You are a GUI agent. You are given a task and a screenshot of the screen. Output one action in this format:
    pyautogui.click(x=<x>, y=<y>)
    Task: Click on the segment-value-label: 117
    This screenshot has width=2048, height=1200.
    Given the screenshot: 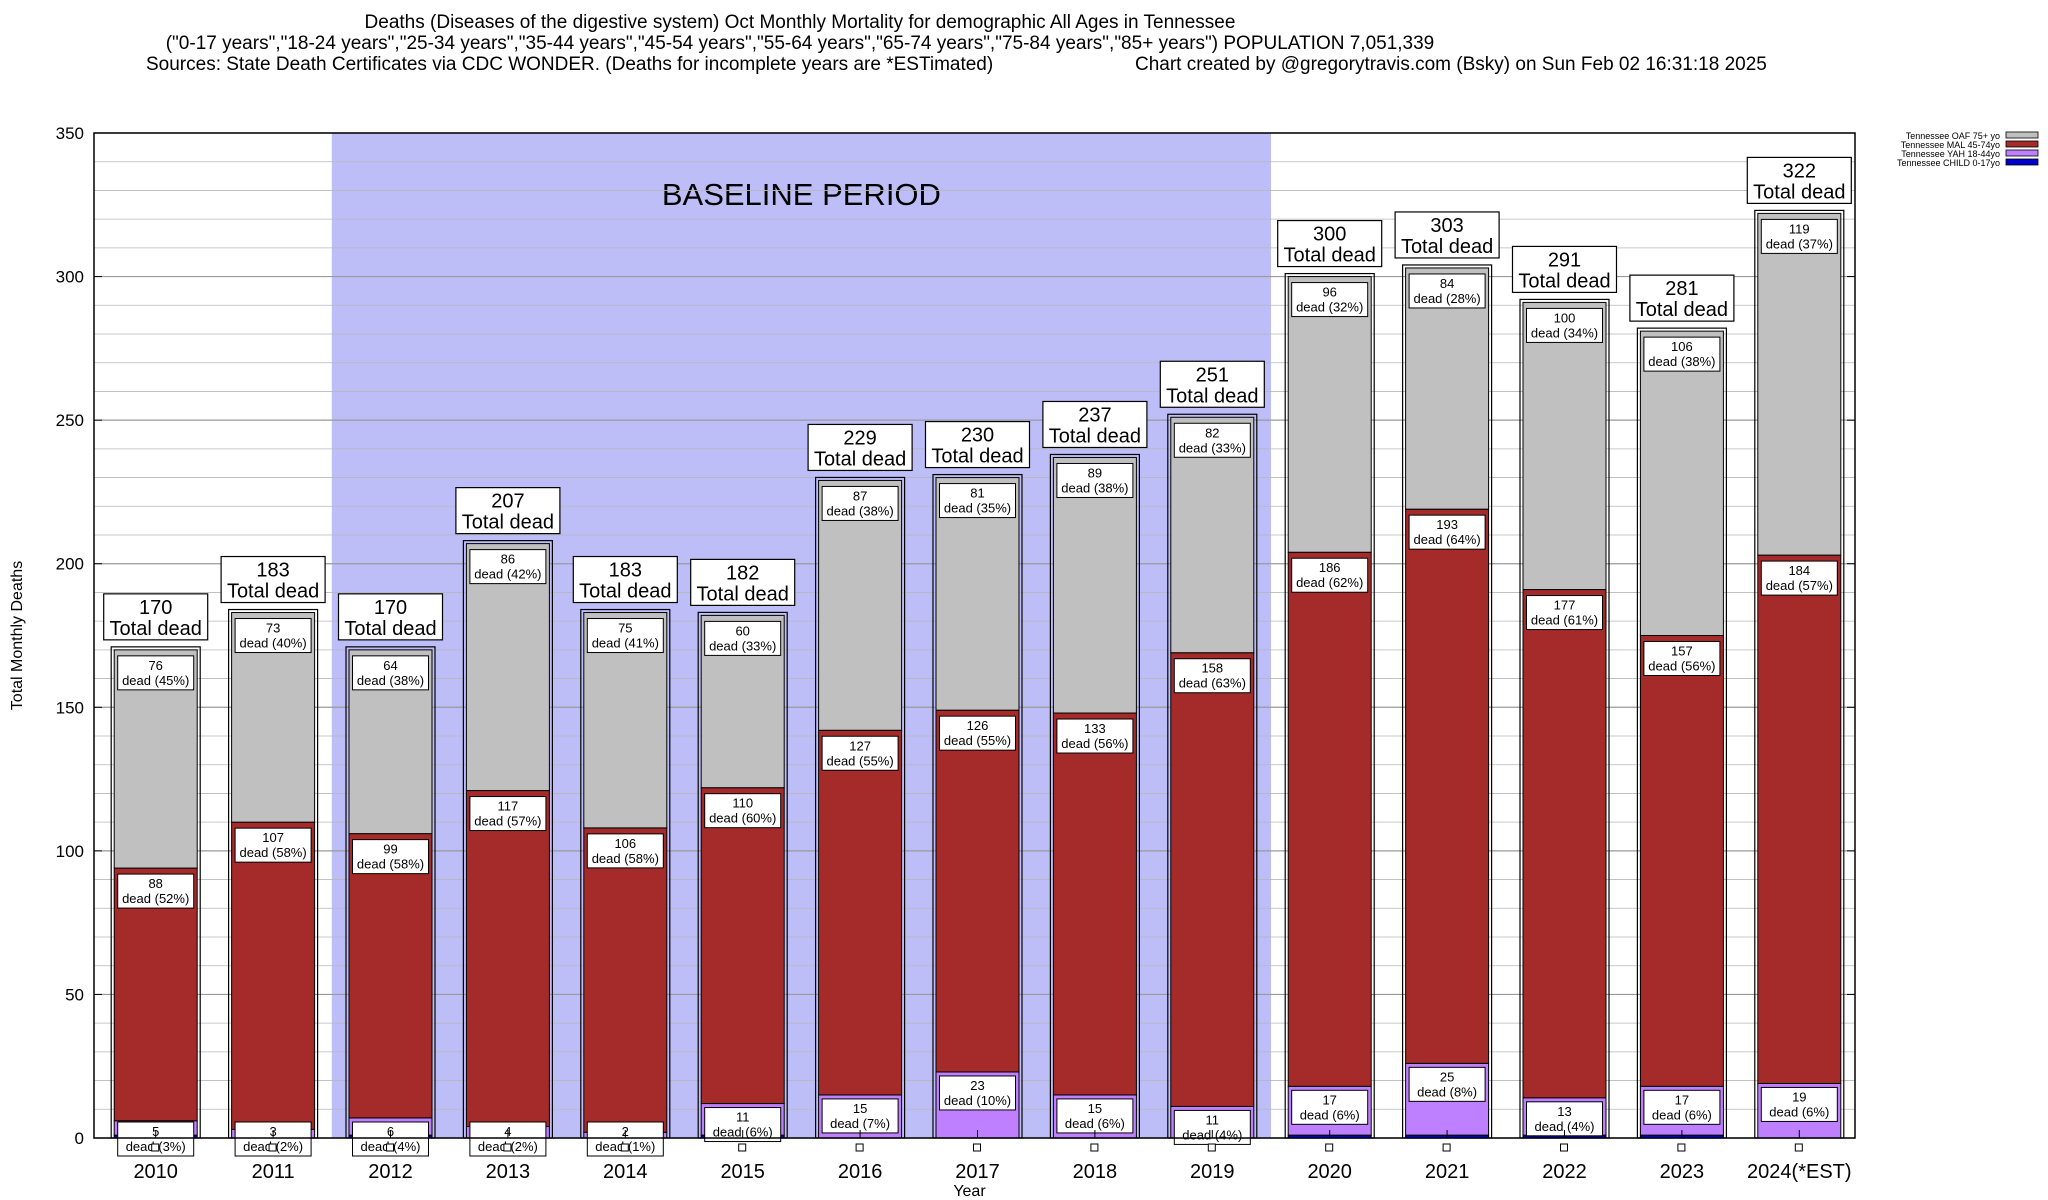 What is the action you would take?
    pyautogui.click(x=508, y=806)
    